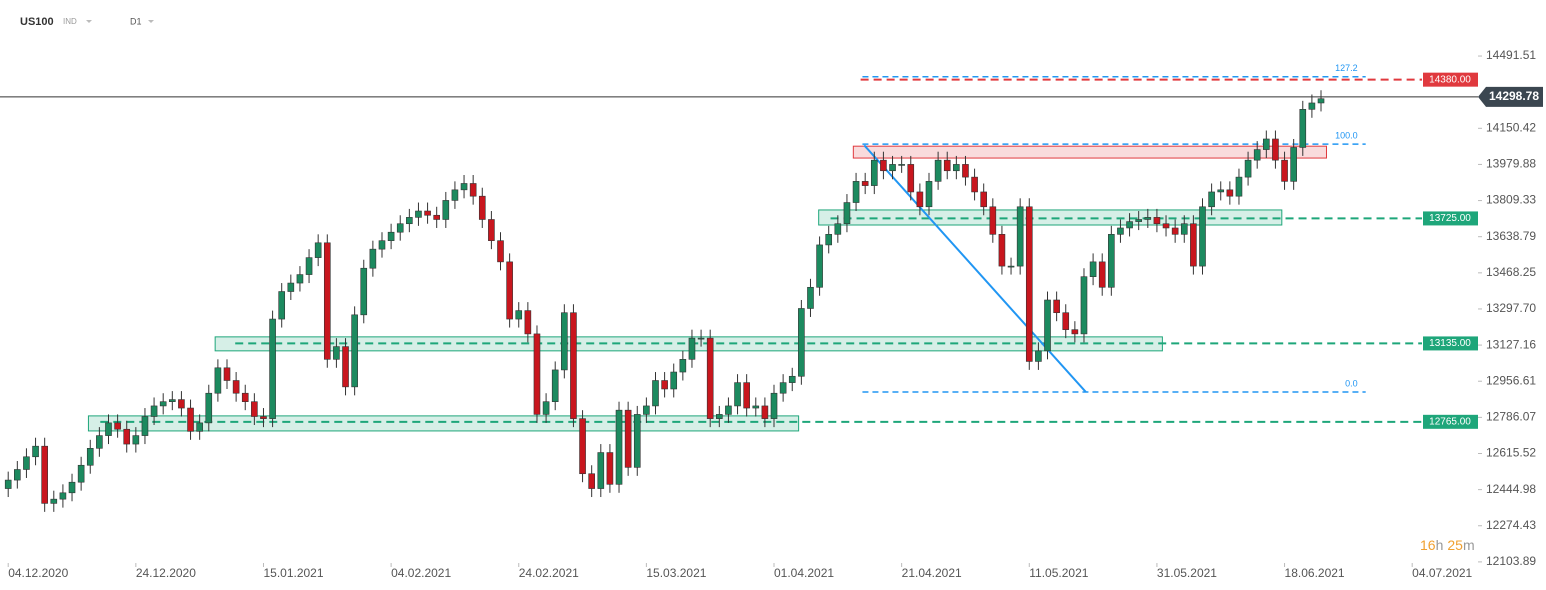  What do you see at coordinates (1315, 573) in the screenshot?
I see `x-tick-label: 18.06.2021` at bounding box center [1315, 573].